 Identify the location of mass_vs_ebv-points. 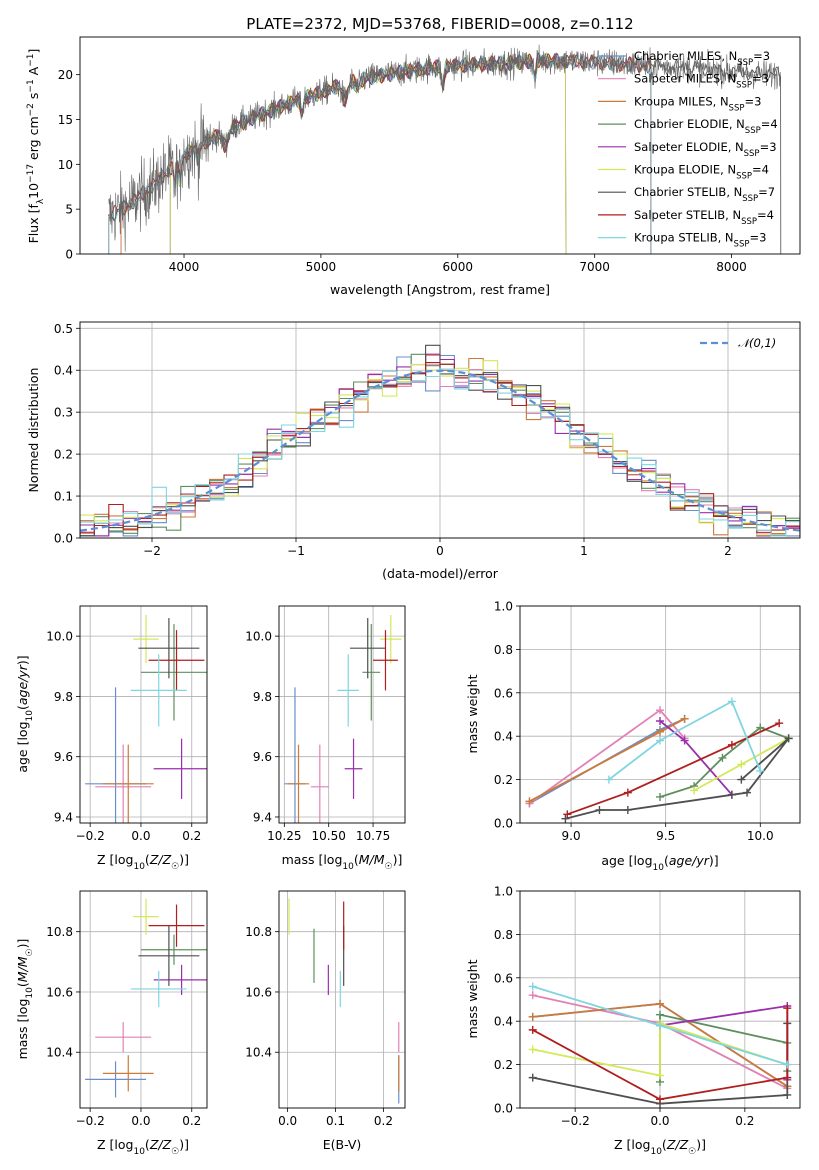
(344, 1001).